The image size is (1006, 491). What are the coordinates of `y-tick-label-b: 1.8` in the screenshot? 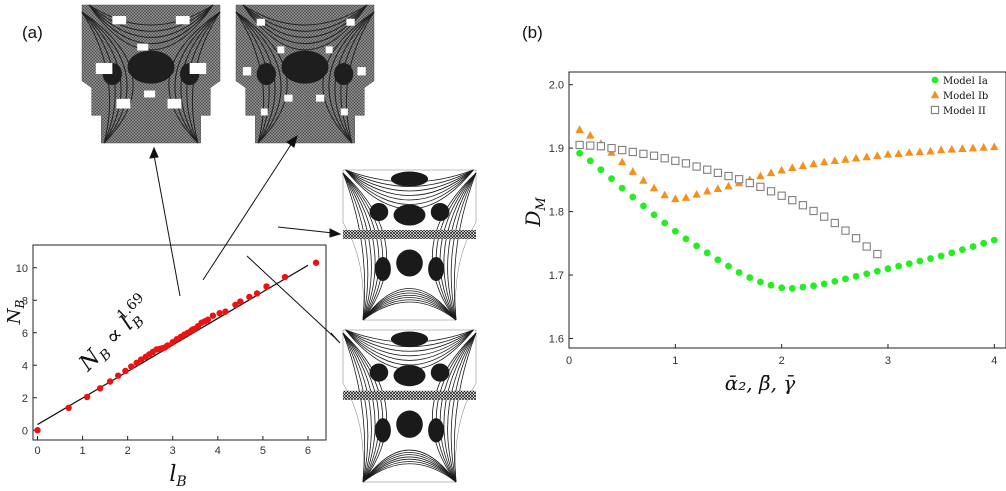 It's located at (556, 213).